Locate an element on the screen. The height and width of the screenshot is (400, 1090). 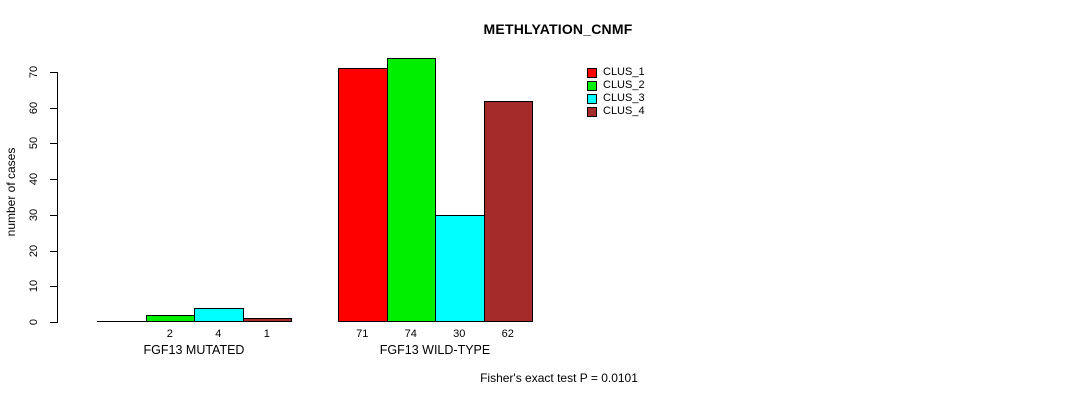
bar-clus-1-fgf13-wild-type is located at coordinates (363, 195).